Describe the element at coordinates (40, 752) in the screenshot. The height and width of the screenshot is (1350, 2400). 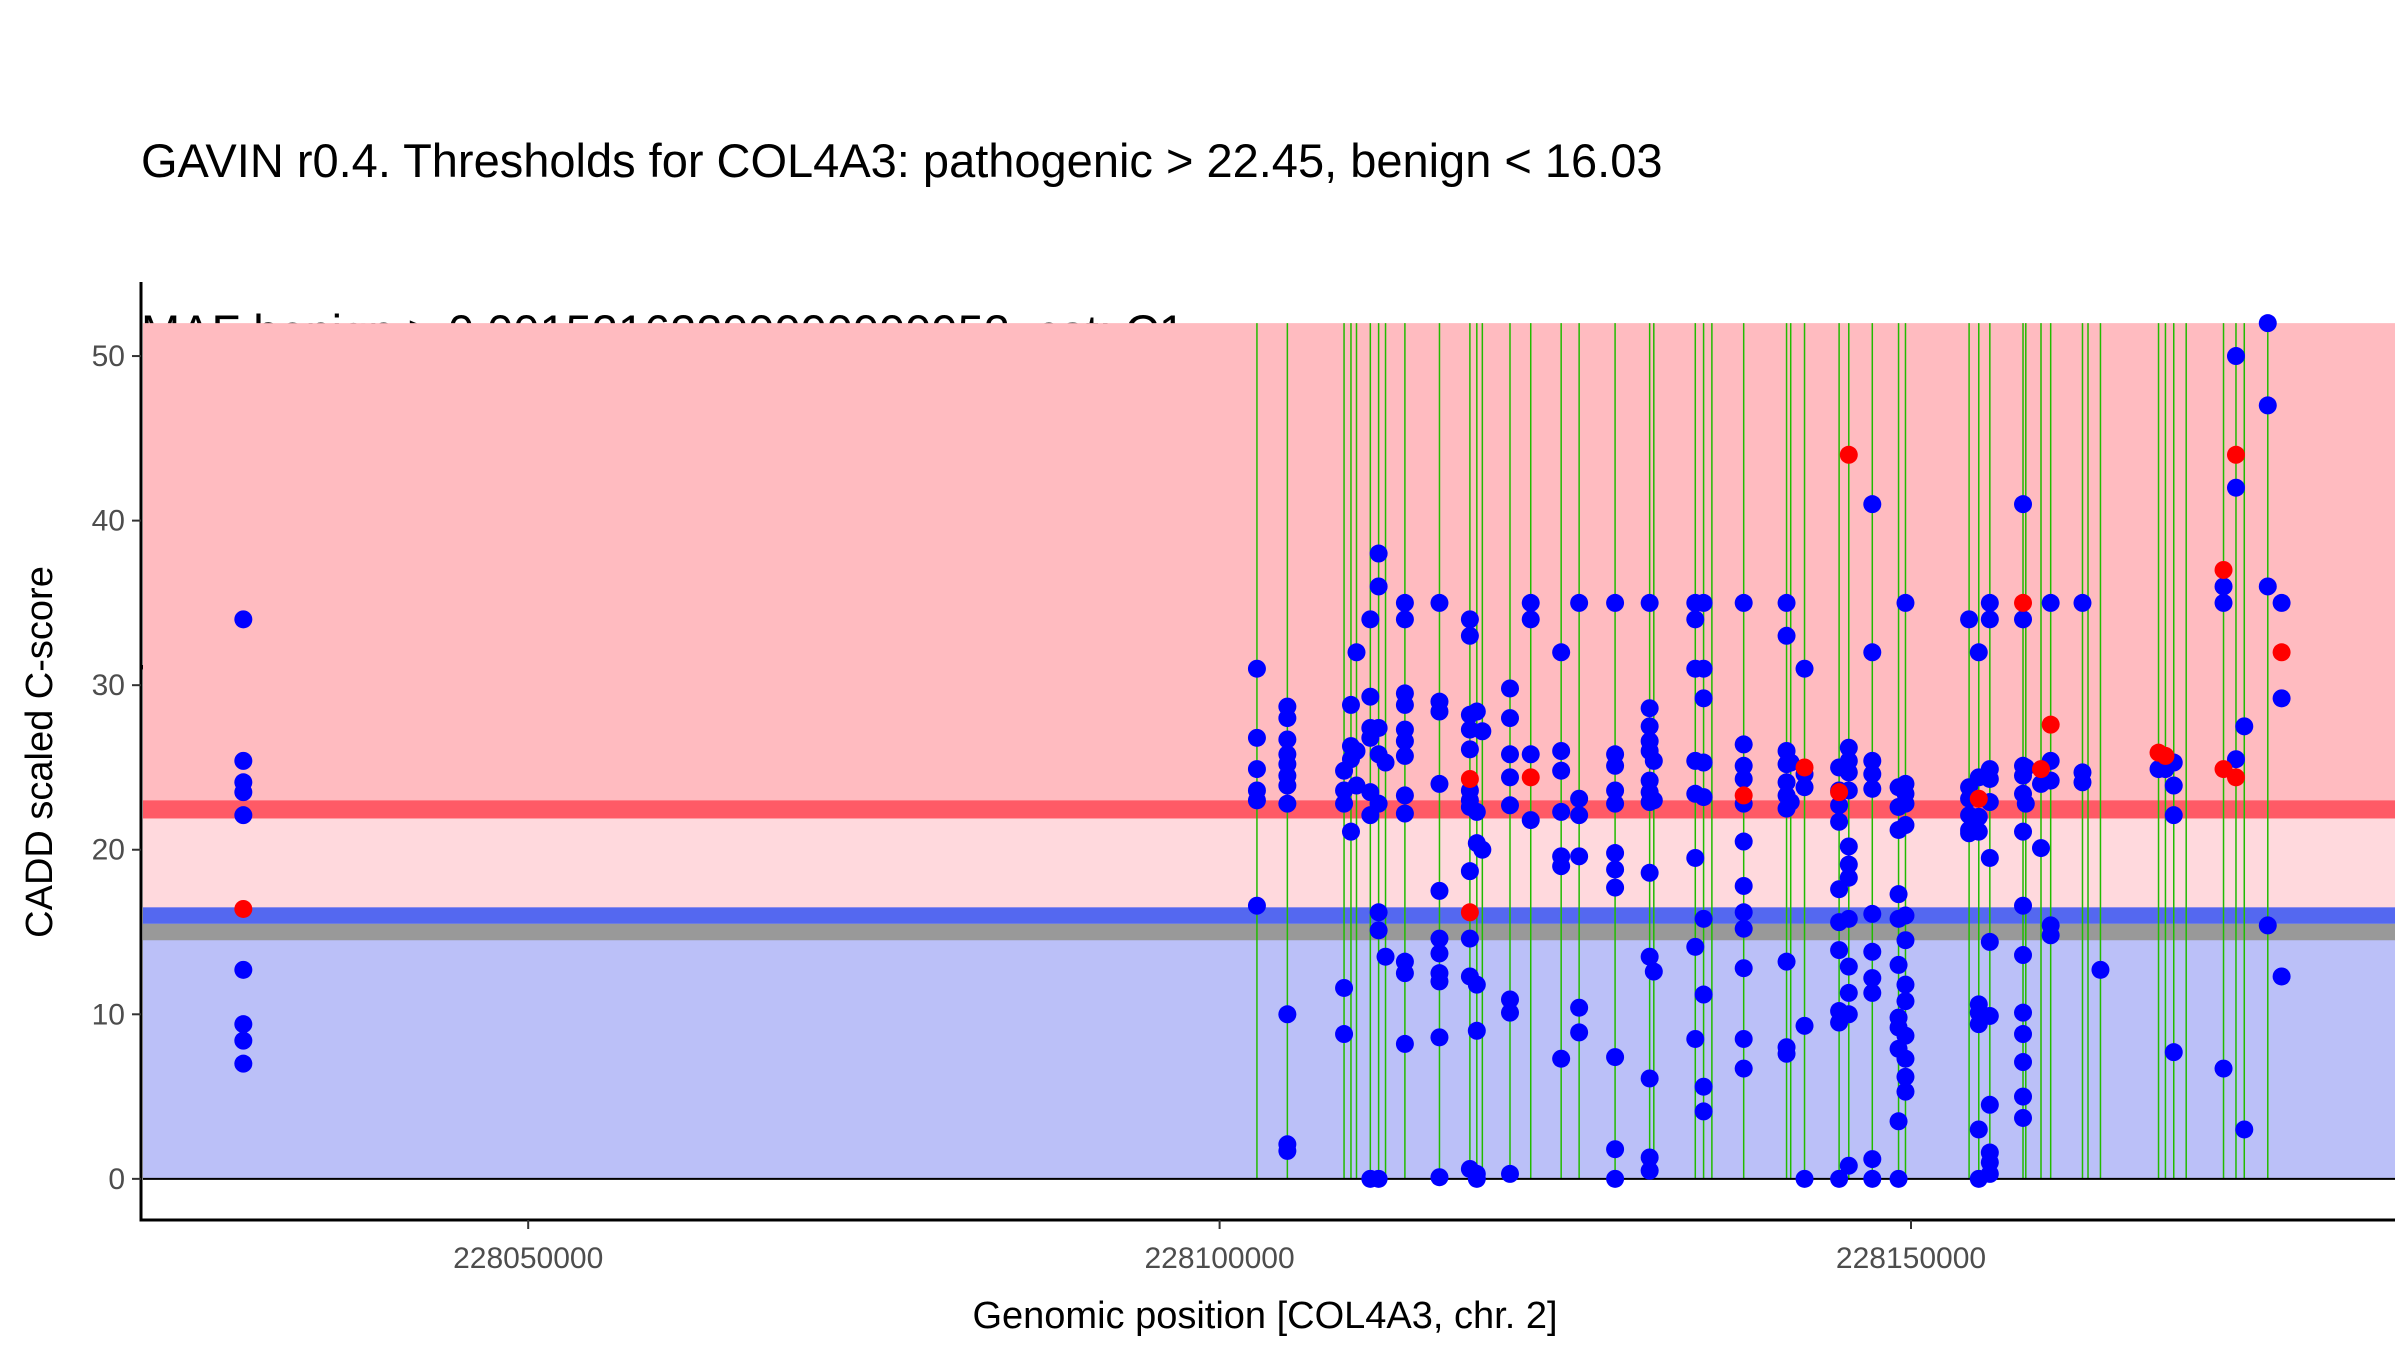
I see `y-axis-title: CADD scaled C-score` at that location.